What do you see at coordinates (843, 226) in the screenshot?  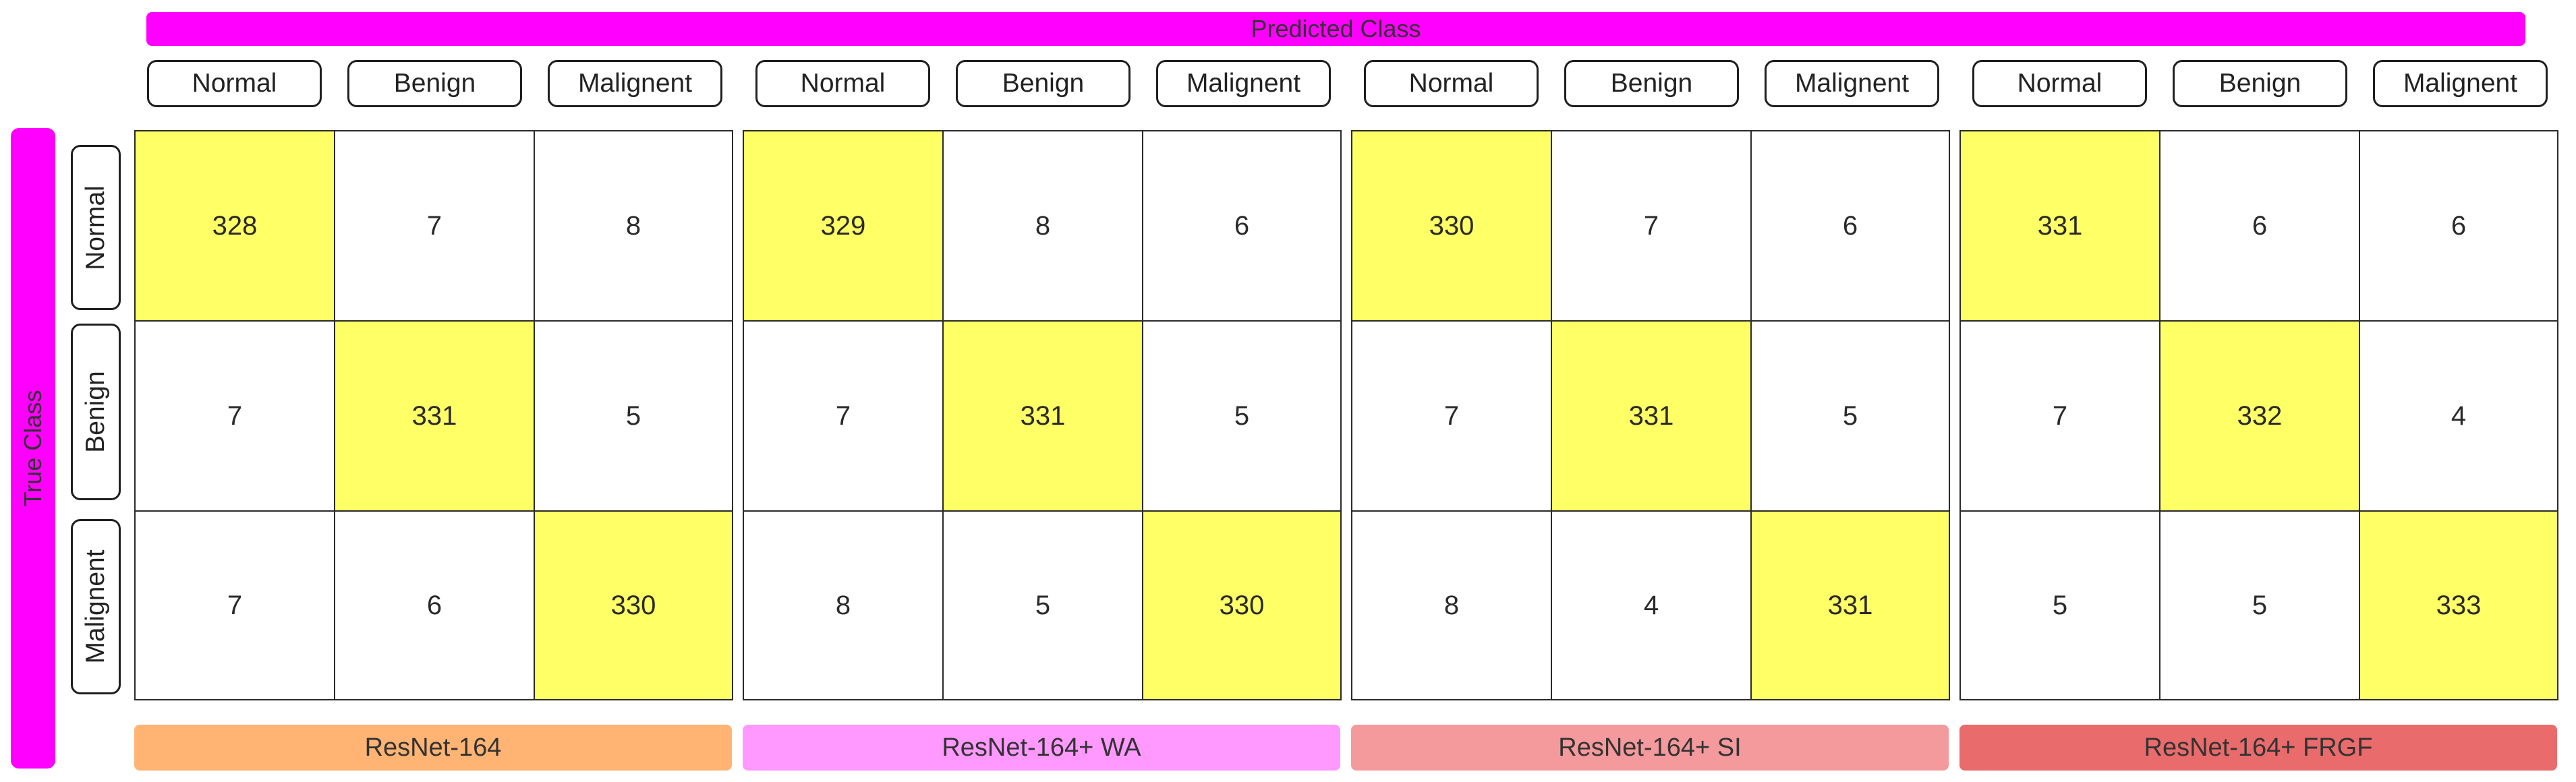 I see `matrix-cell: 329` at bounding box center [843, 226].